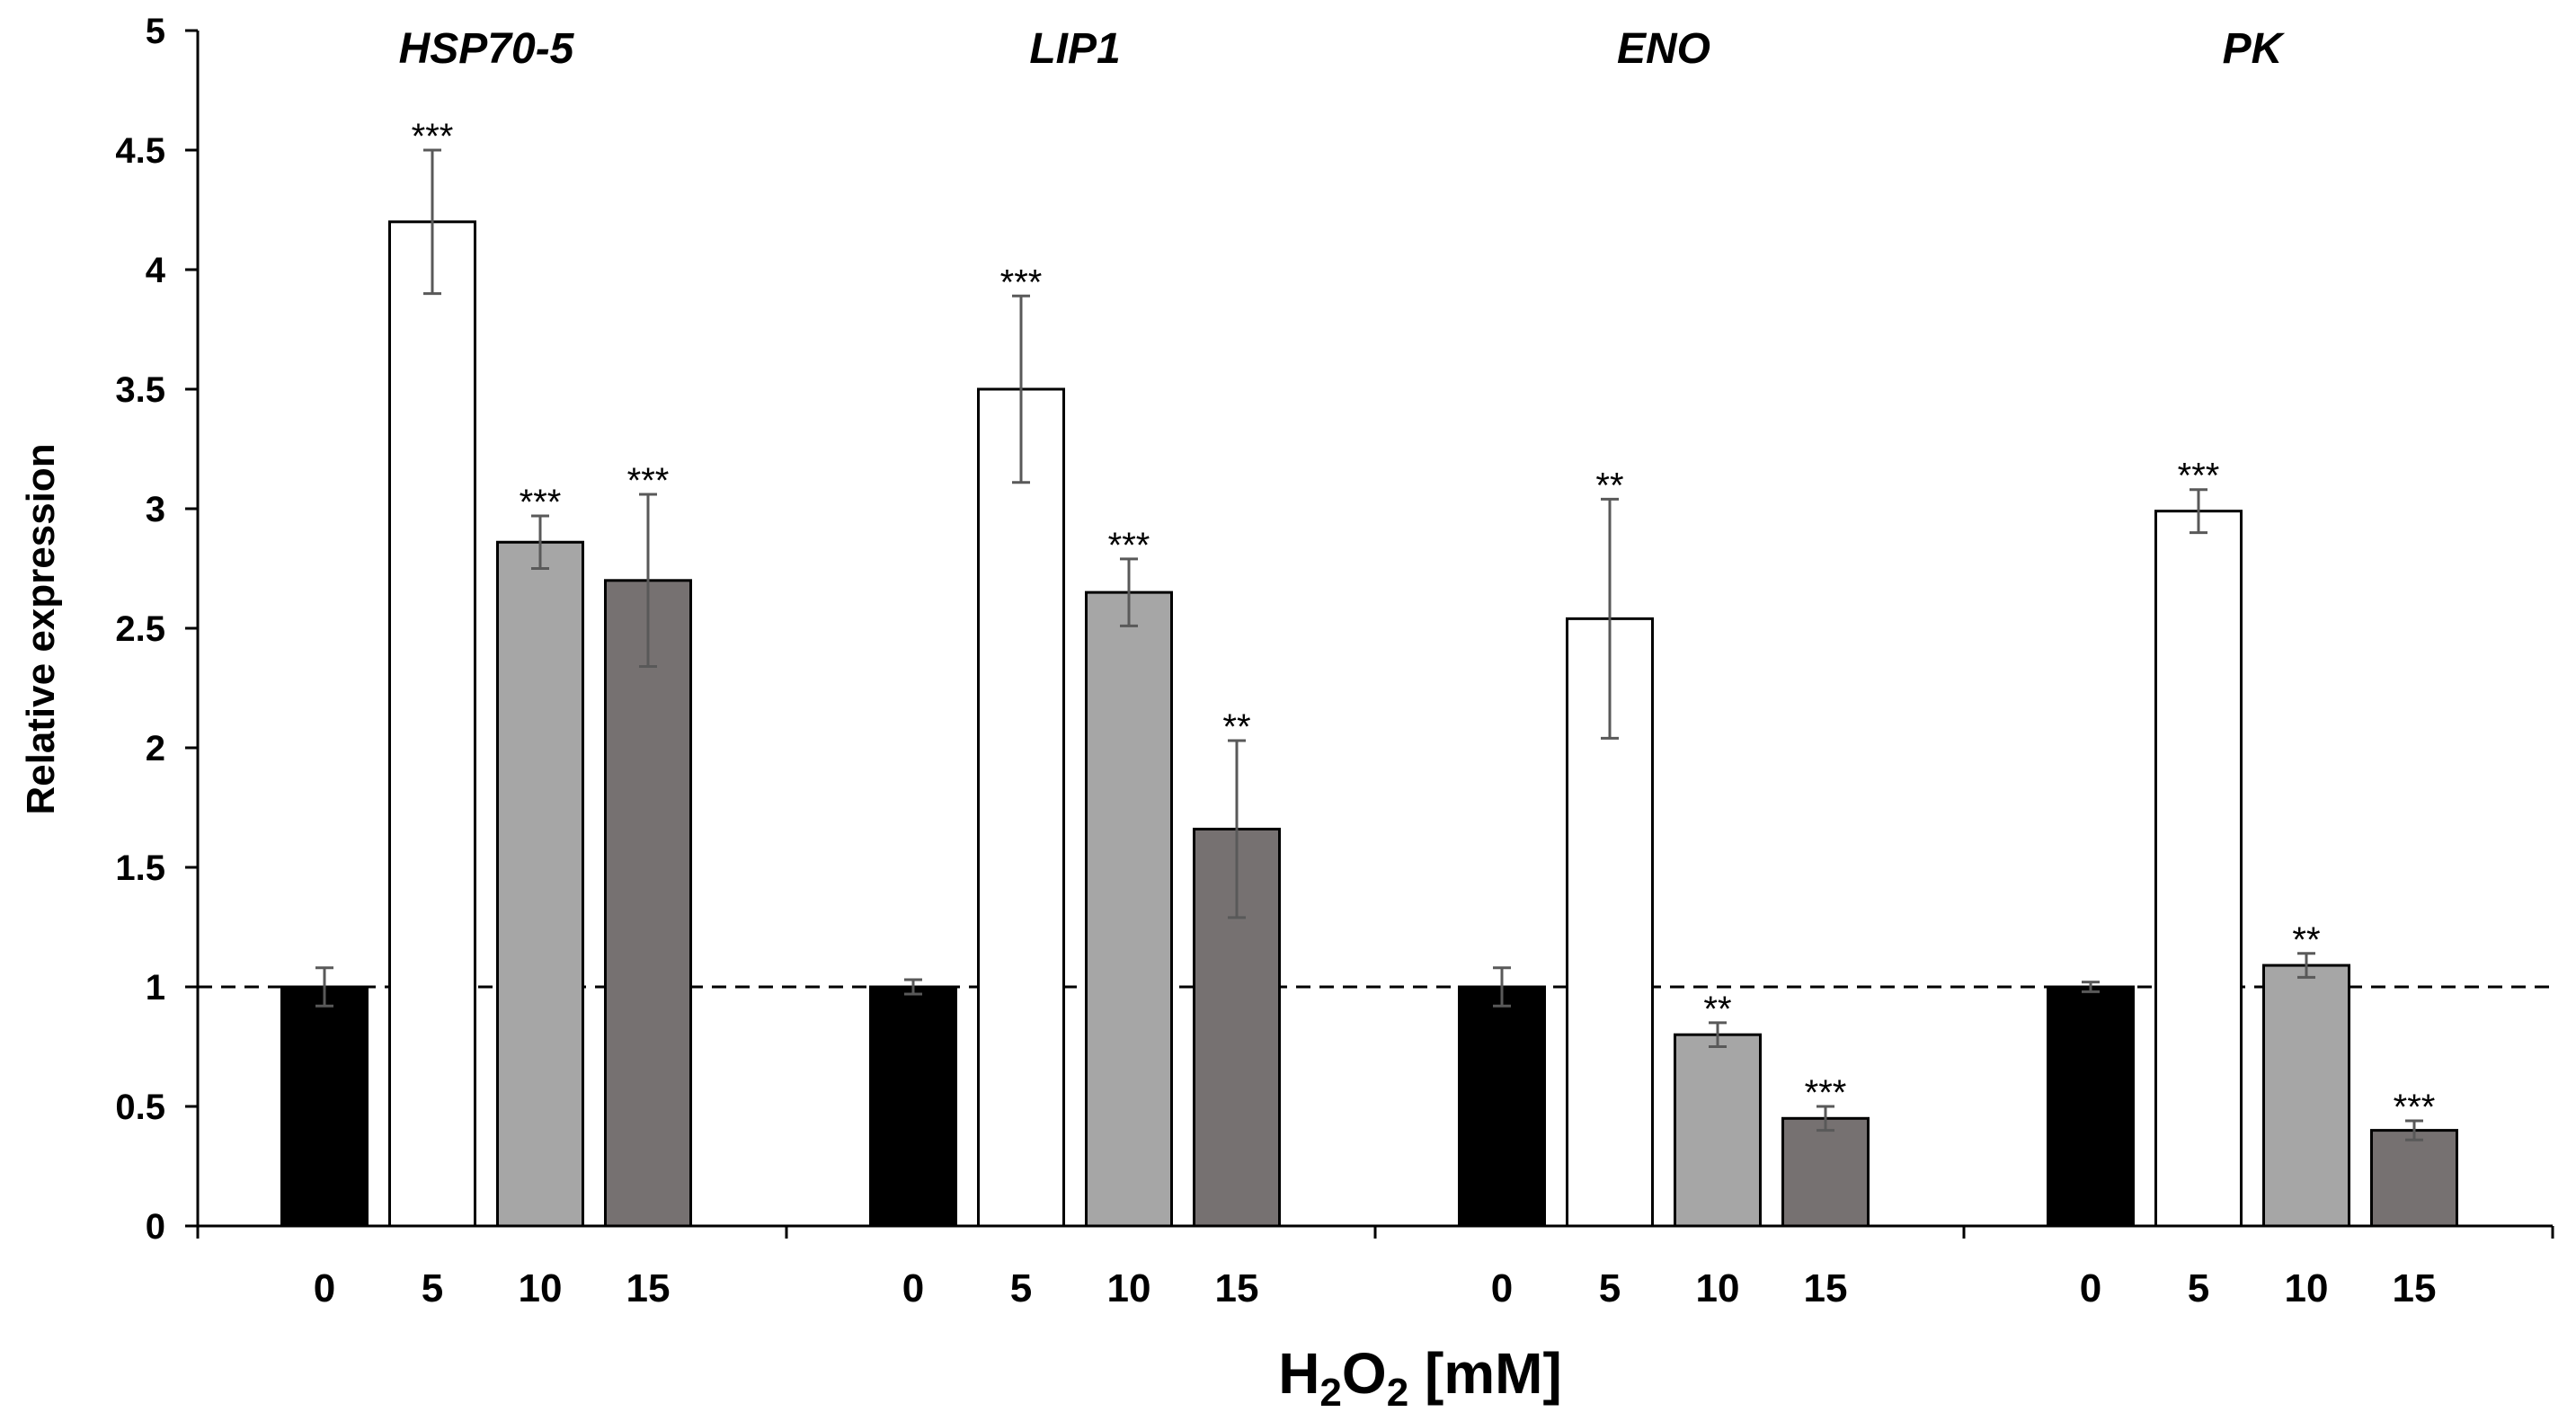 The image size is (2576, 1421). What do you see at coordinates (140, 151) in the screenshot?
I see `y-tick-label: 4.5` at bounding box center [140, 151].